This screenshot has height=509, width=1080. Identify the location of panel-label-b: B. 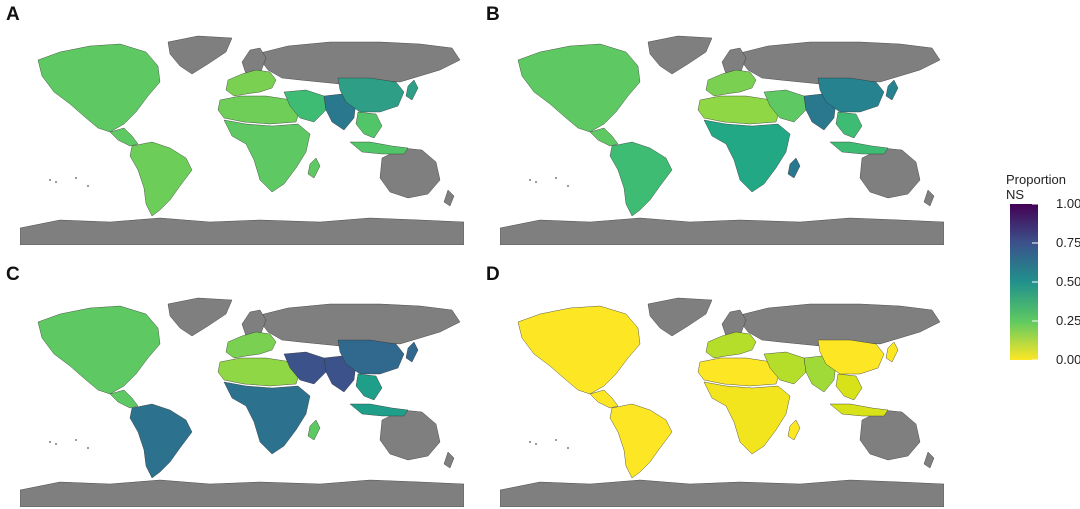
(493, 14).